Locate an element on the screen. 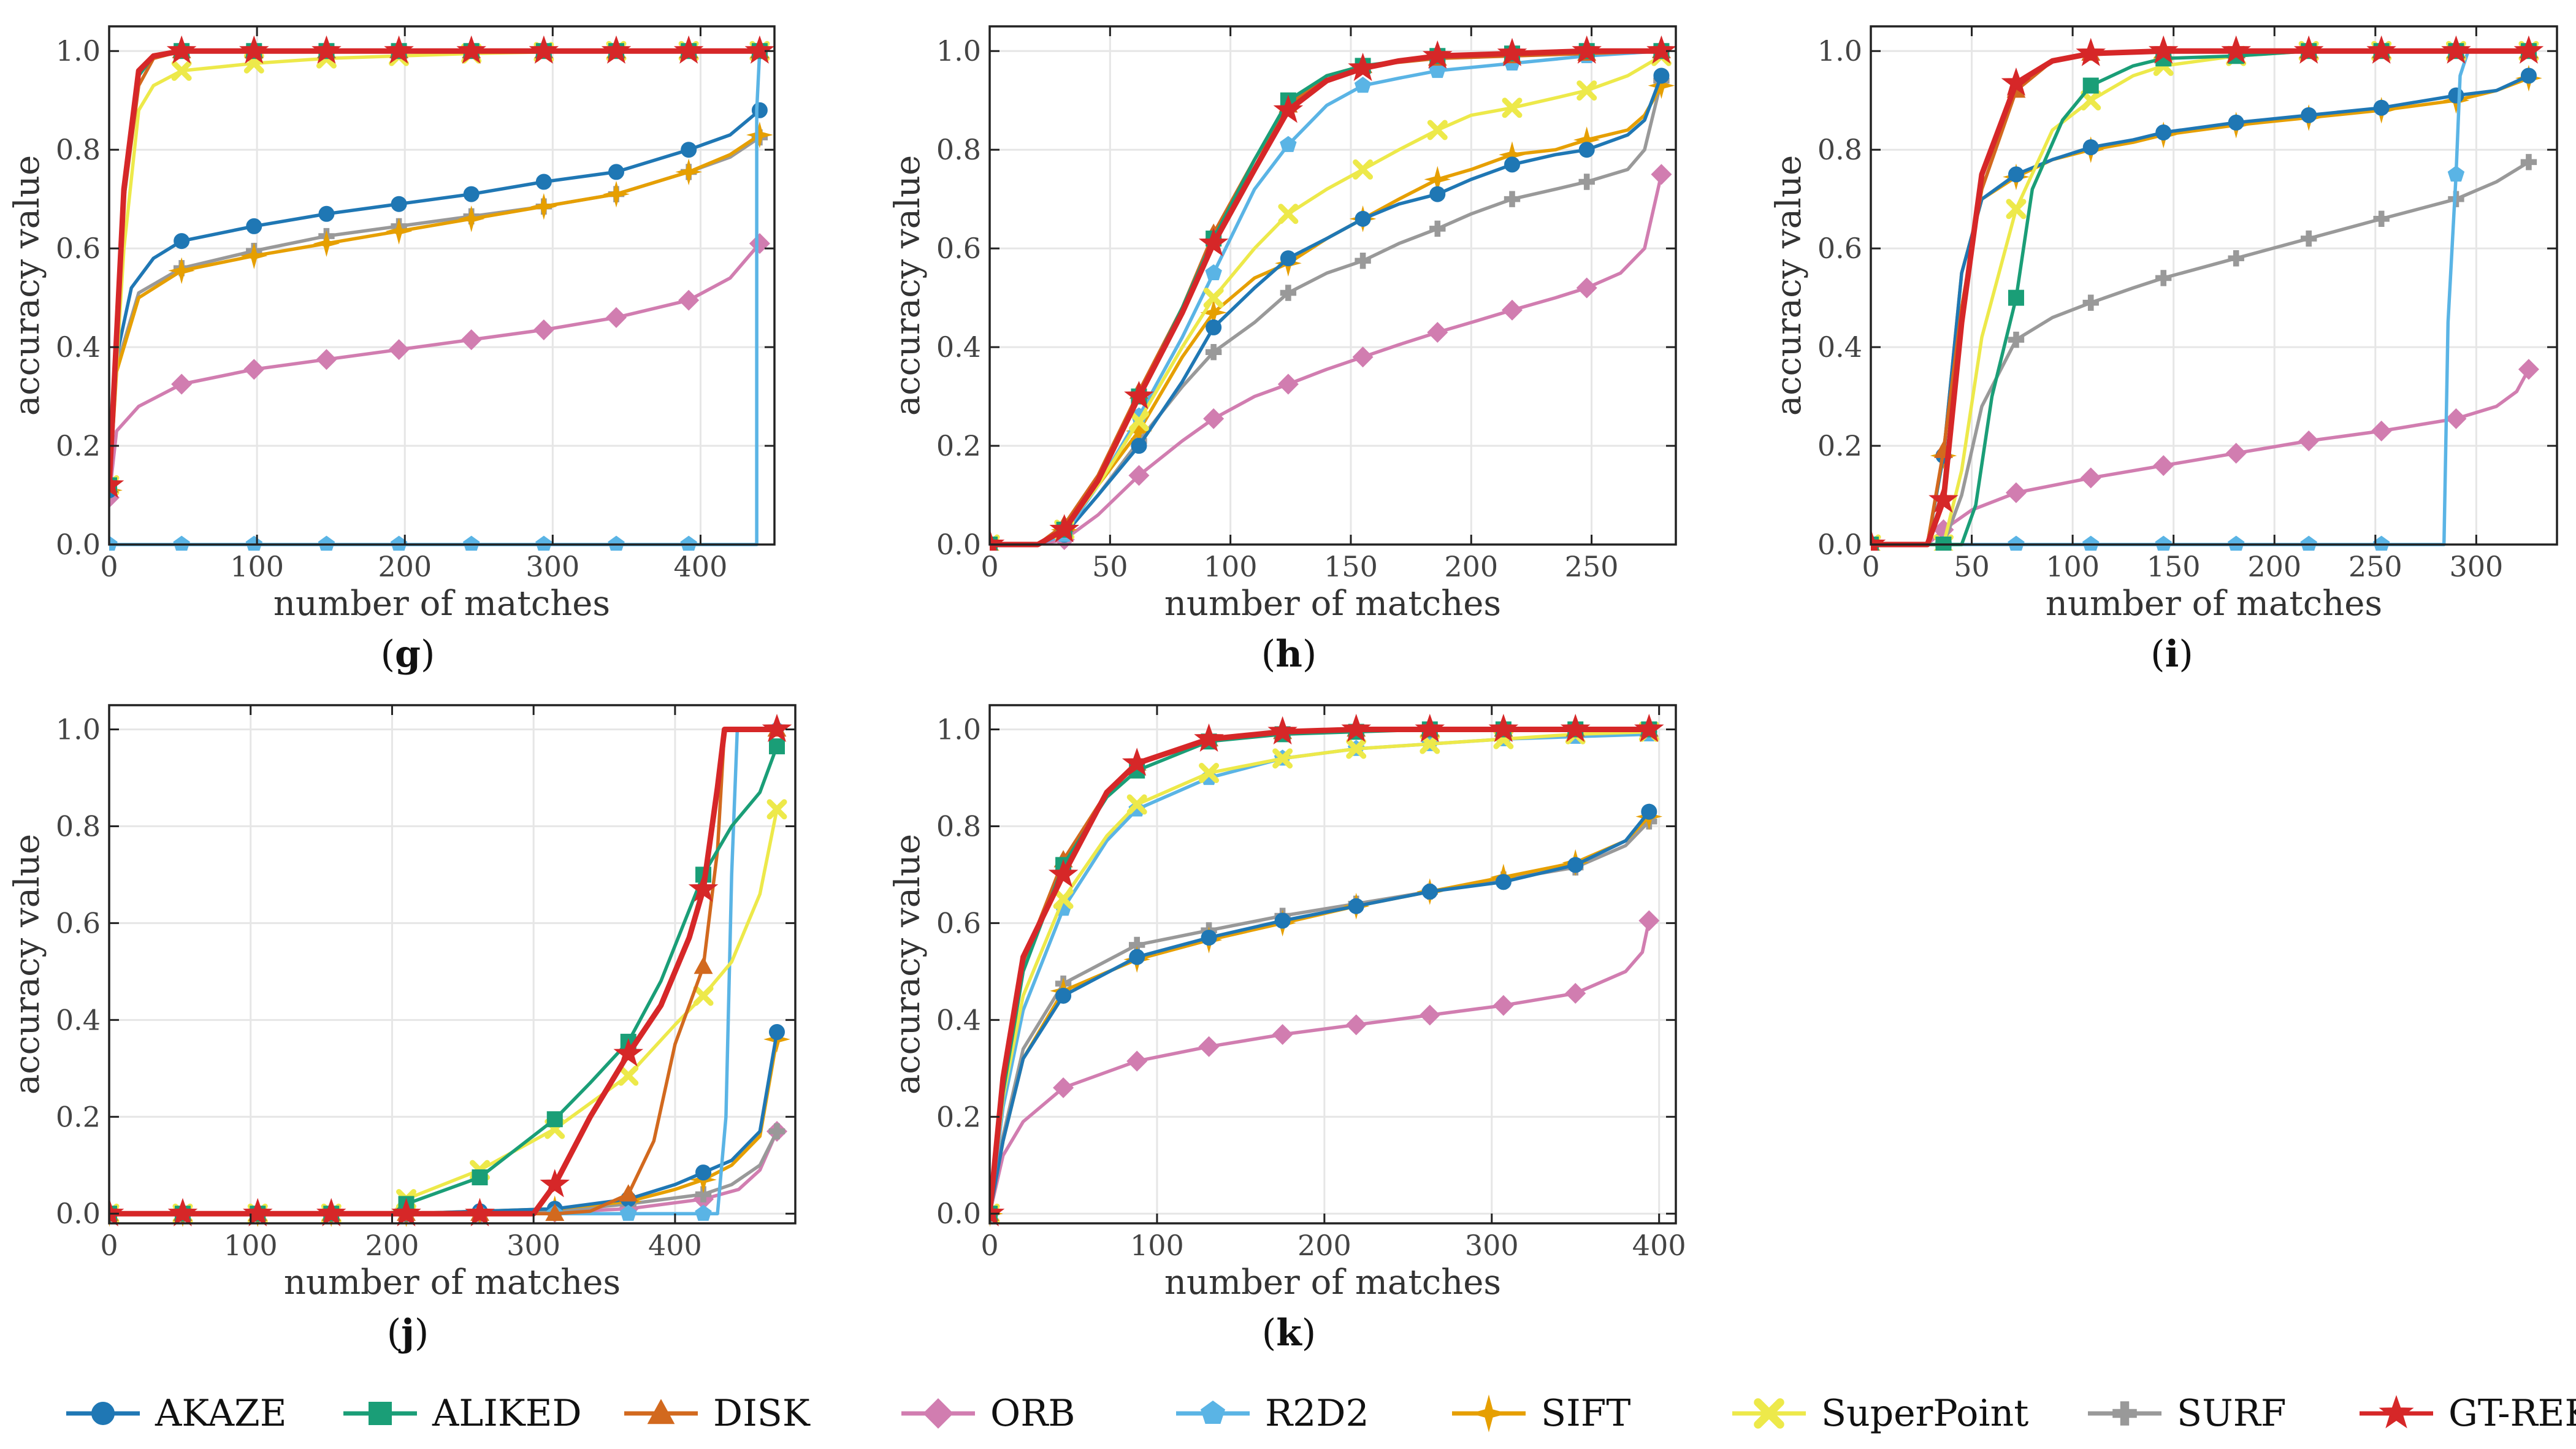 This screenshot has width=2576, height=1449. series-line-aliked is located at coordinates (2200, 297).